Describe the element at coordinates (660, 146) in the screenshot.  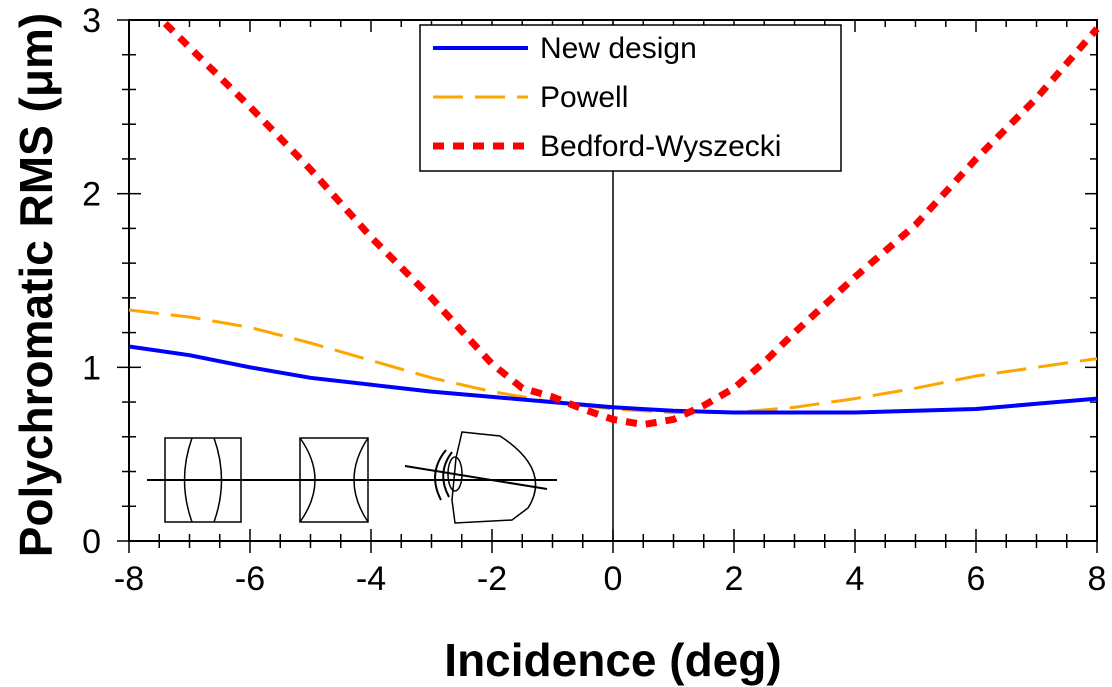
I see `legend-label: Bedford-Wyszecki` at that location.